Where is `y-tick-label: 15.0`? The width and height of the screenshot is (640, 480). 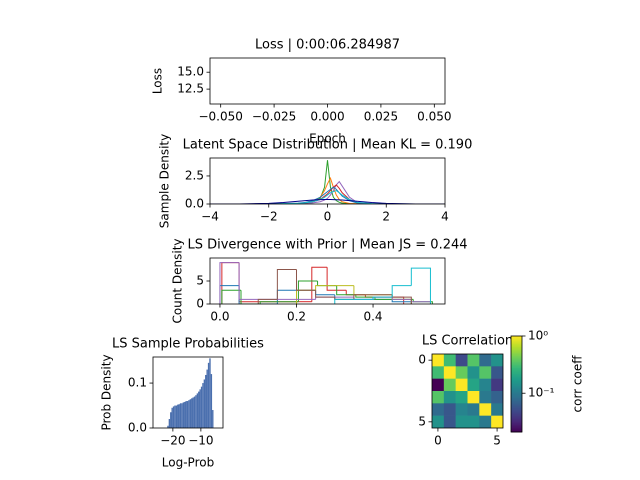 y-tick-label: 15.0 is located at coordinates (190, 72).